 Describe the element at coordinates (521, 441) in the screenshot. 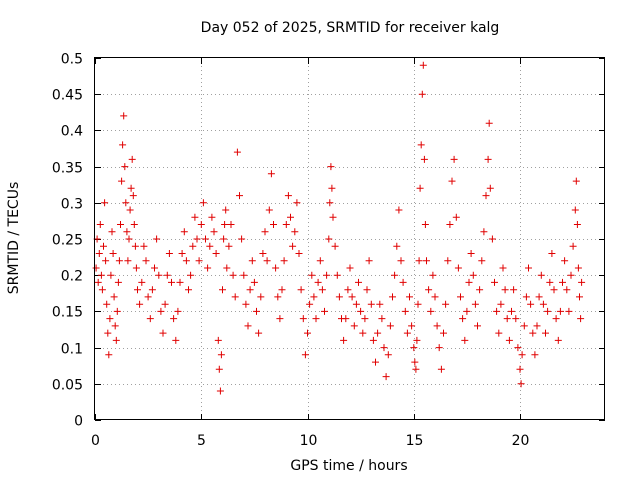

I see `x-tick-label: 20` at that location.